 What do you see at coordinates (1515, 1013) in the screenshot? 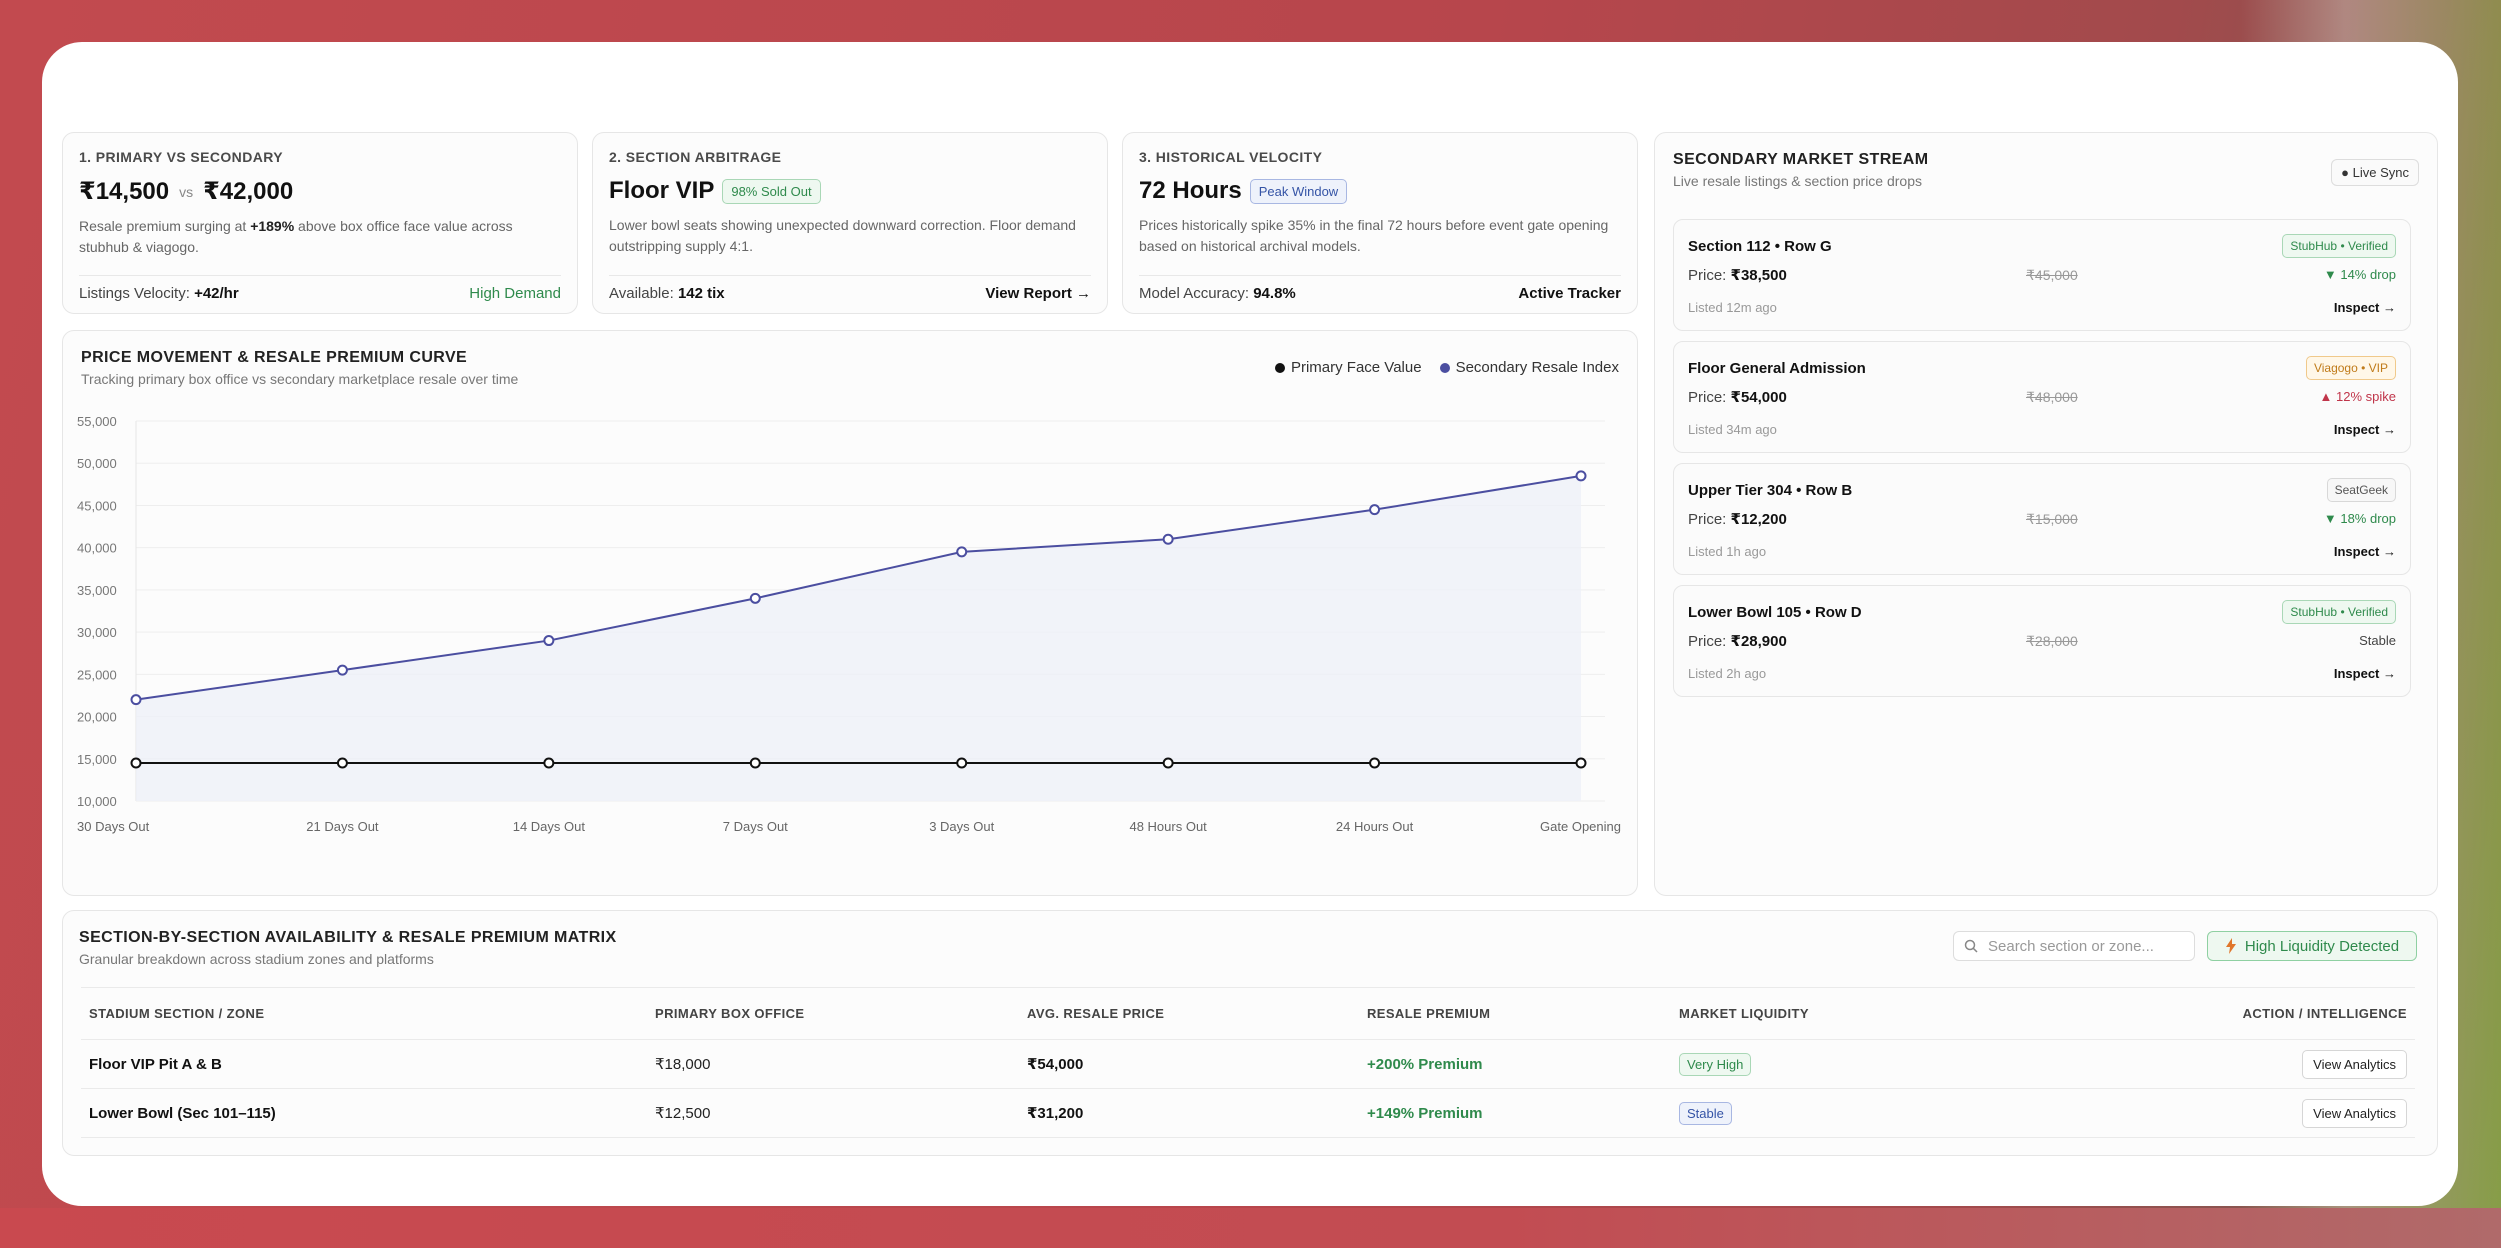
I see `column-header: Resale Premium` at bounding box center [1515, 1013].